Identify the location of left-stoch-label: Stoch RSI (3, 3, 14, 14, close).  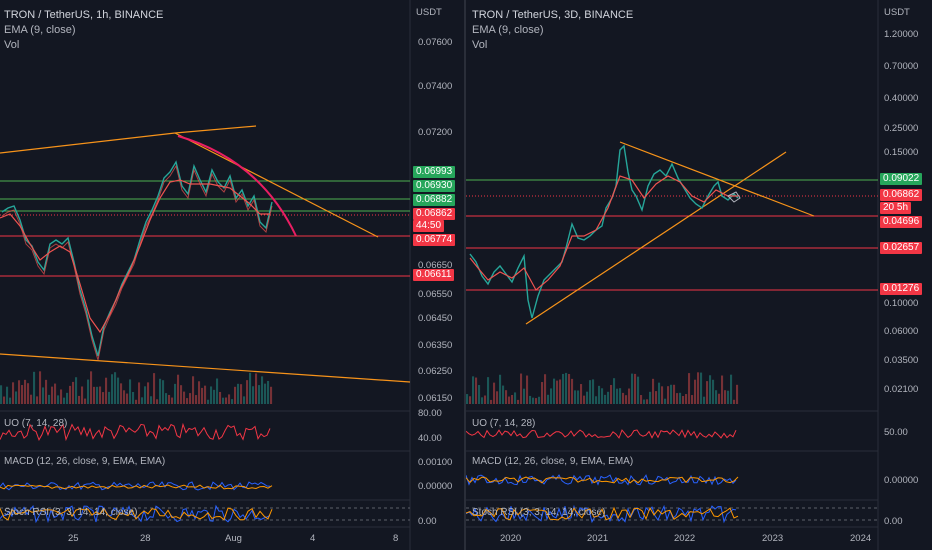
(71, 512).